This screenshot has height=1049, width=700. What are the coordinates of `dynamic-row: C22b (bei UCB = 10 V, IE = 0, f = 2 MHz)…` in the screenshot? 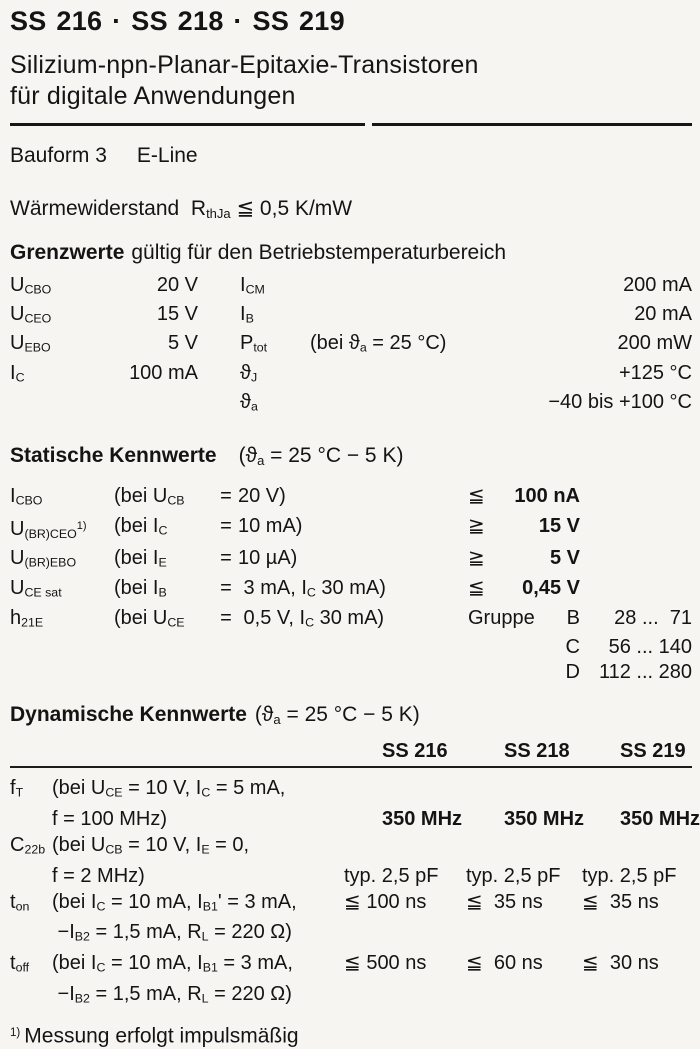 It's located at (351, 860).